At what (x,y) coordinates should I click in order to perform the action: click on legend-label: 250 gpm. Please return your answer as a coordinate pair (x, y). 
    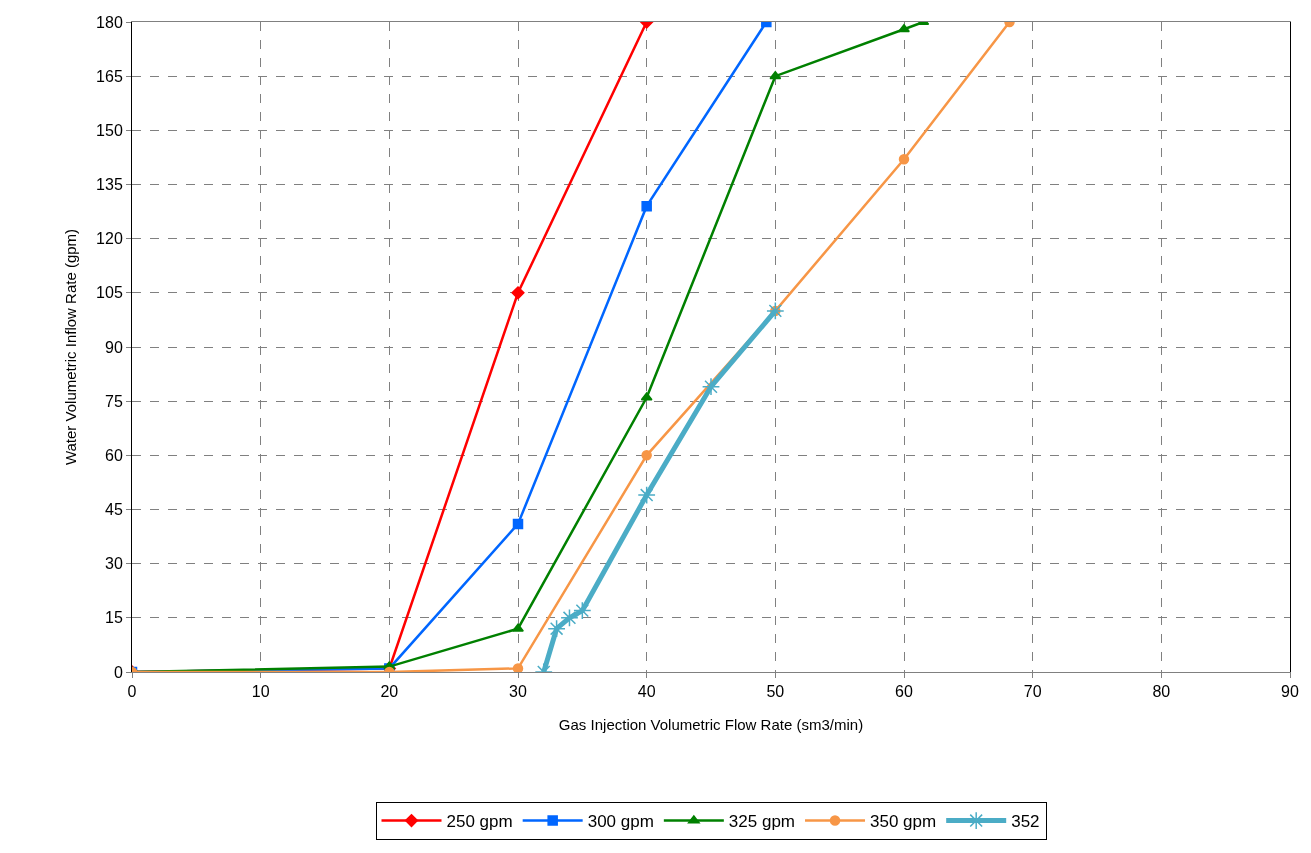
    Looking at the image, I should click on (479, 822).